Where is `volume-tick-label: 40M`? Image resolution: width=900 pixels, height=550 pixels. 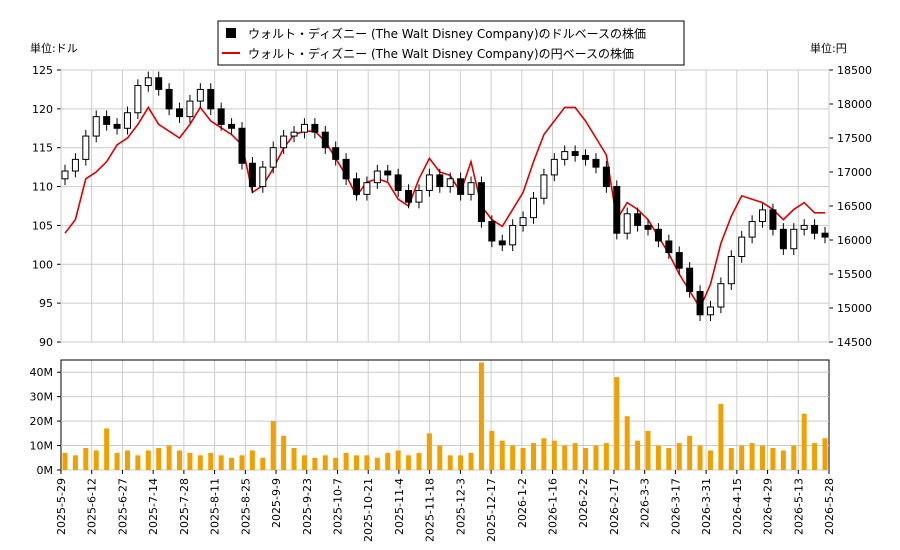
volume-tick-label: 40M is located at coordinates (42, 372).